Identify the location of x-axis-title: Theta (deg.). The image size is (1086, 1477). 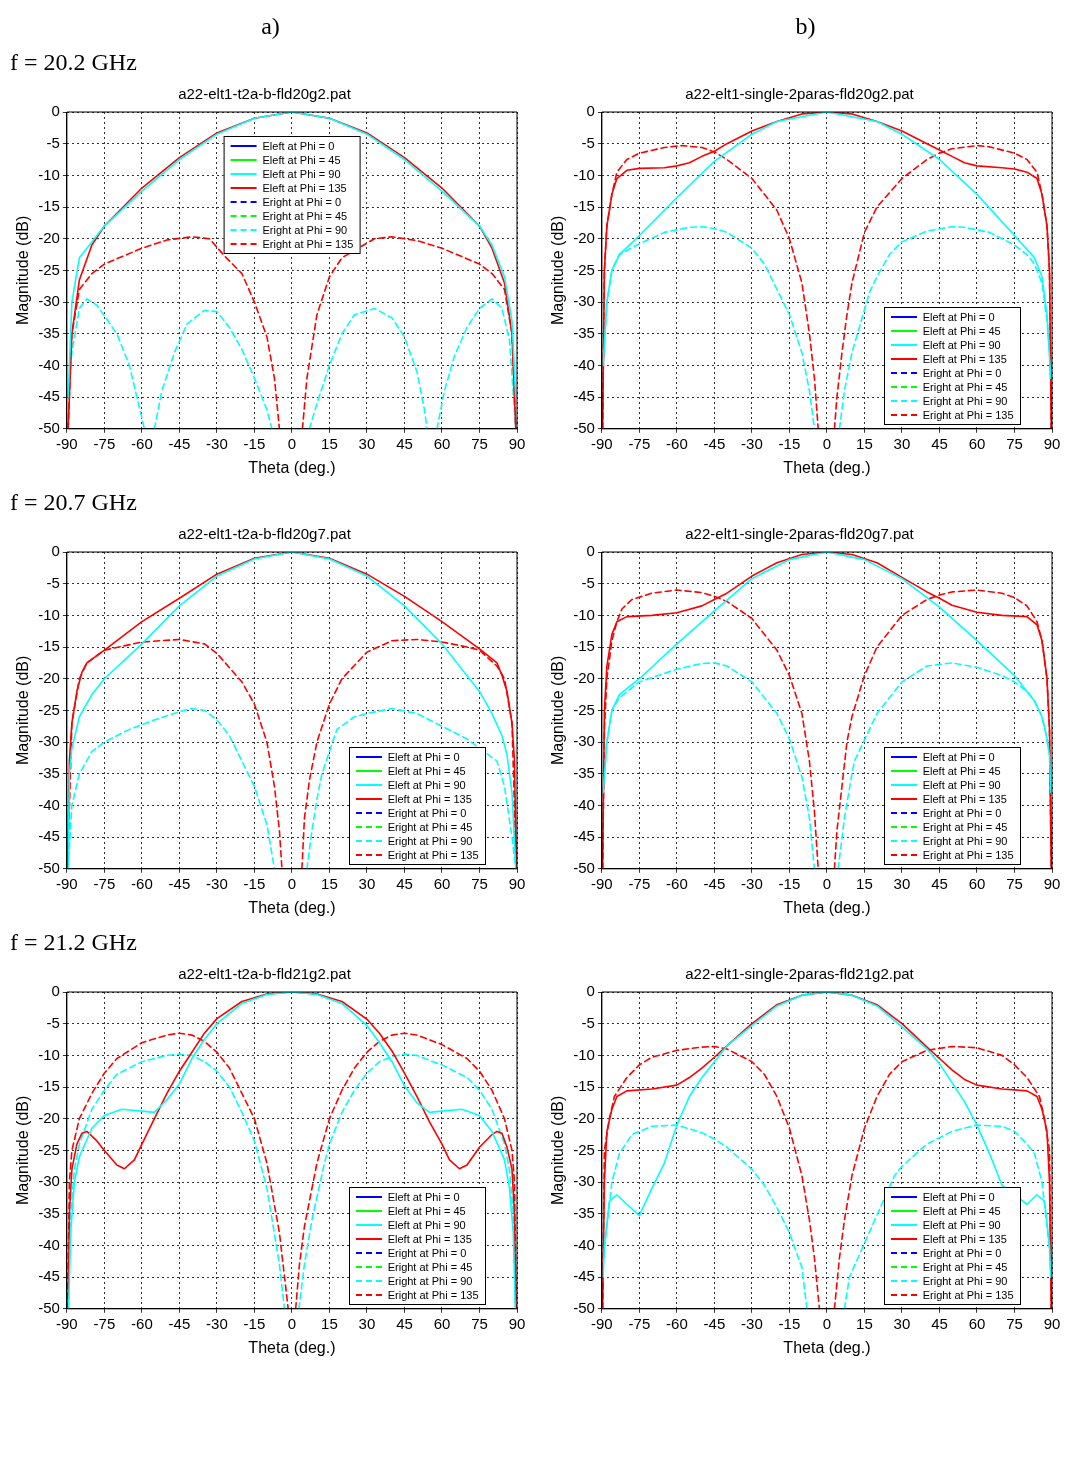
(292, 1347).